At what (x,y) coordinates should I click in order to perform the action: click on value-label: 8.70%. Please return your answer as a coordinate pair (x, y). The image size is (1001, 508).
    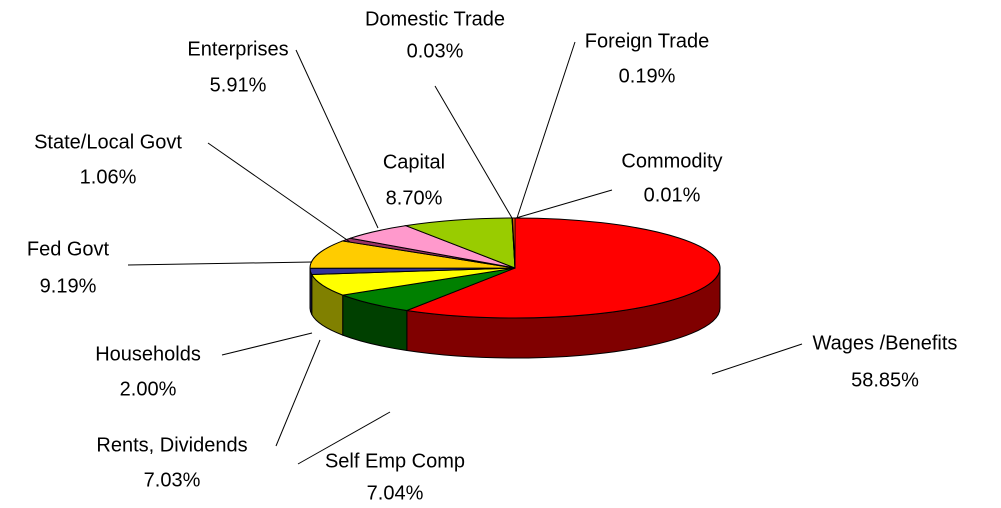
    Looking at the image, I should click on (414, 198).